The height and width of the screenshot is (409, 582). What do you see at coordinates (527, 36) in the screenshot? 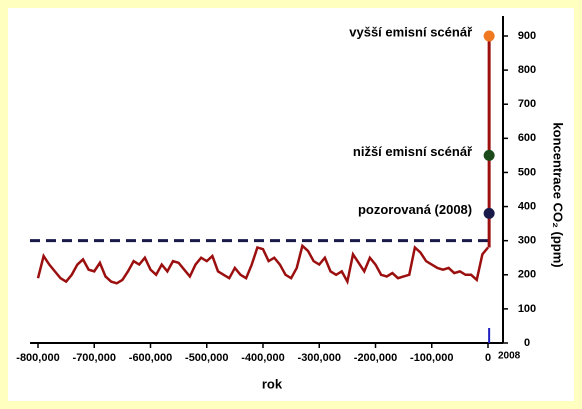
I see `y-tick-label: 900` at bounding box center [527, 36].